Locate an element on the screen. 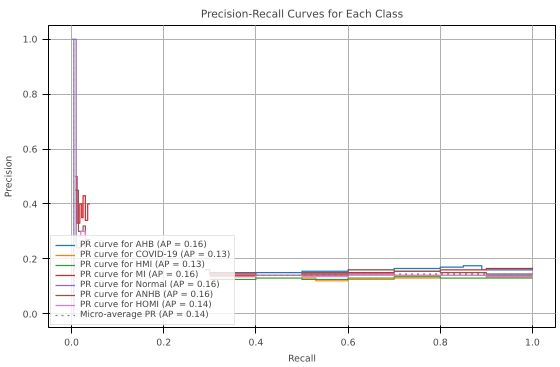 The image size is (560, 367). x-tick-label: 1.0 is located at coordinates (532, 343).